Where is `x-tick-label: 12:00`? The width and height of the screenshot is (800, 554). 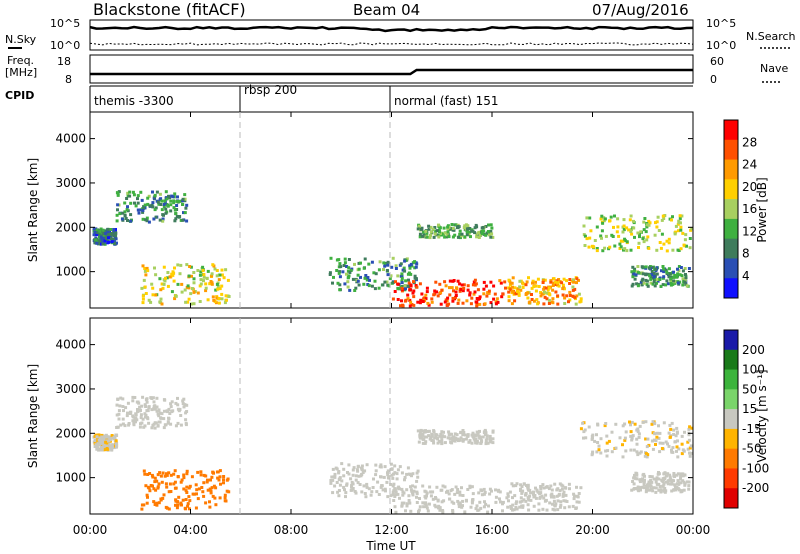 x-tick-label: 12:00 is located at coordinates (391, 530).